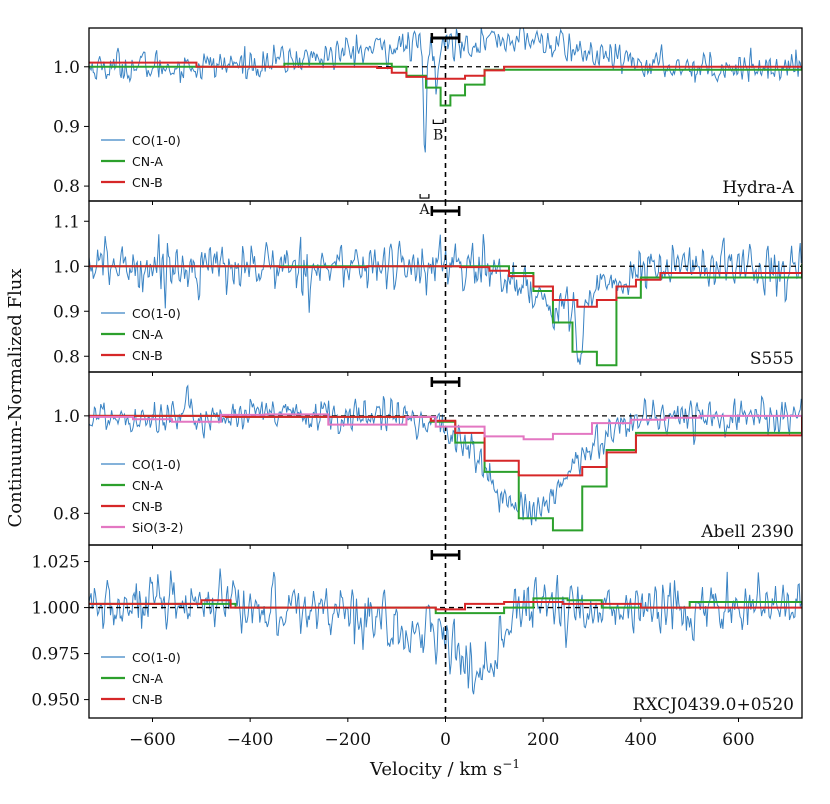 Image resolution: width=830 pixels, height=804 pixels. What do you see at coordinates (55, 563) in the screenshot?
I see `y-tick-label-3-3: 1.025` at bounding box center [55, 563].